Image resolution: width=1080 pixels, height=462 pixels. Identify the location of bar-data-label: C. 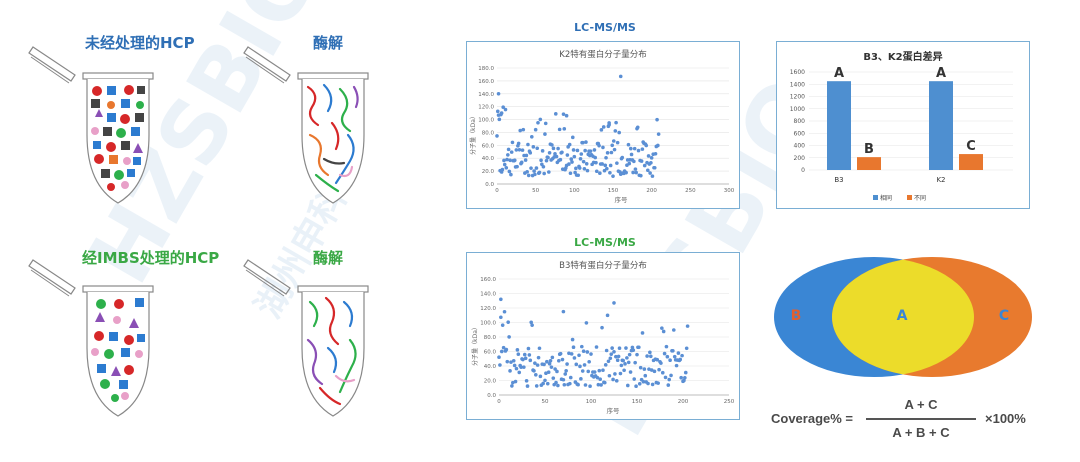
(971, 146).